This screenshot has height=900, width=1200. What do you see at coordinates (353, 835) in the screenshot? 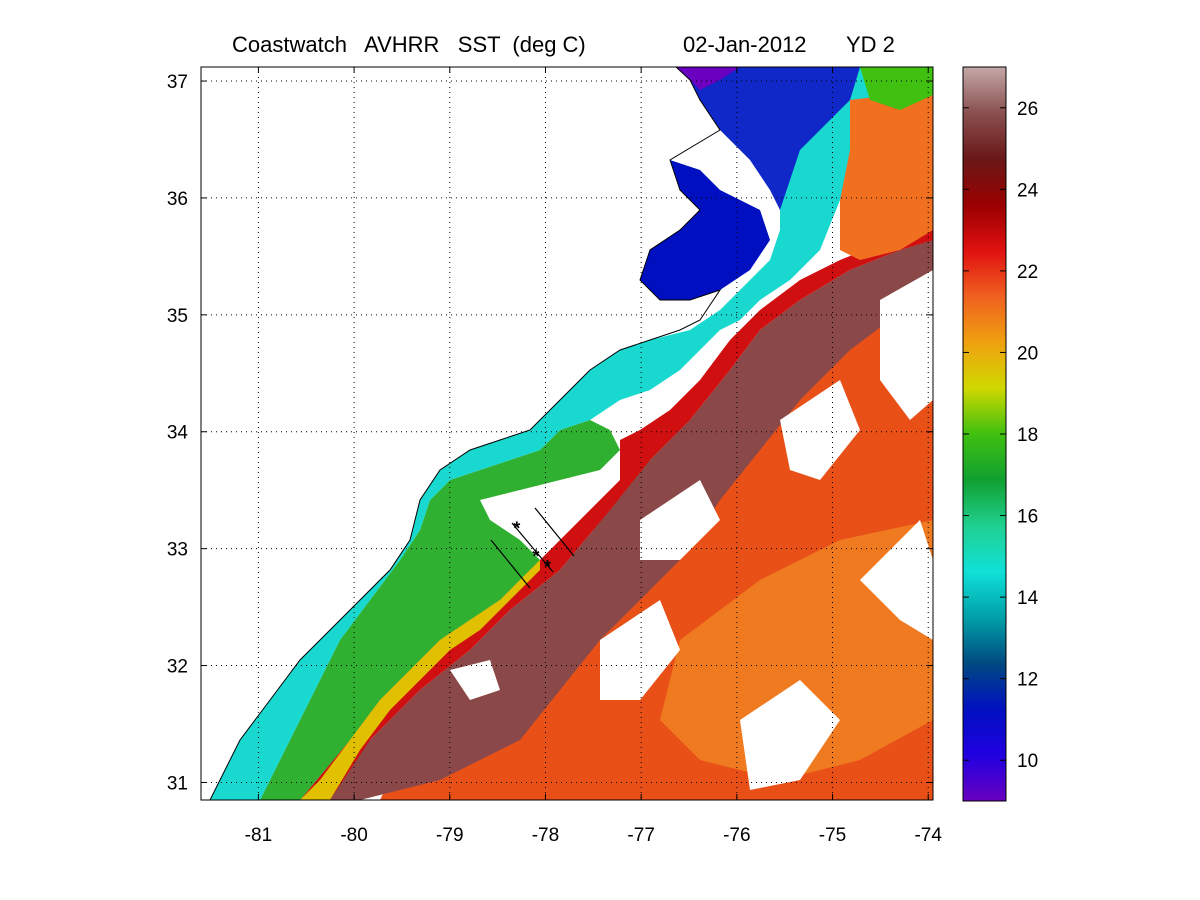
I see `lon-tick-label: -80` at bounding box center [353, 835].